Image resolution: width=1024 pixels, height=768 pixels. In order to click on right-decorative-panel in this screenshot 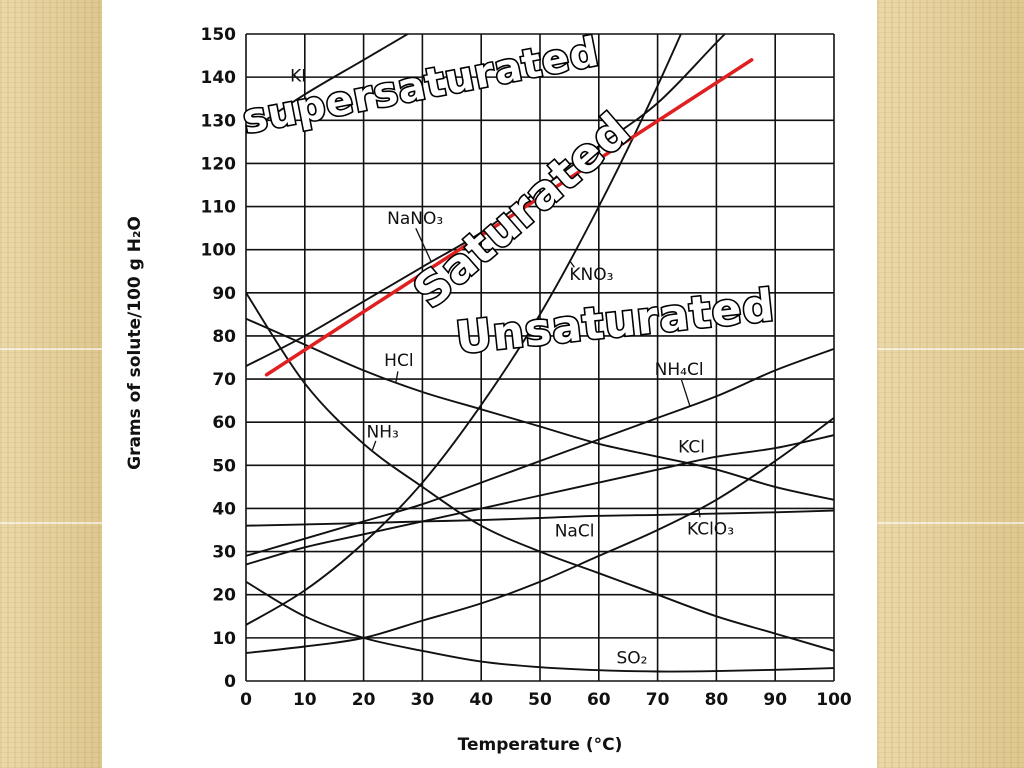, I will do `click(950, 384)`.